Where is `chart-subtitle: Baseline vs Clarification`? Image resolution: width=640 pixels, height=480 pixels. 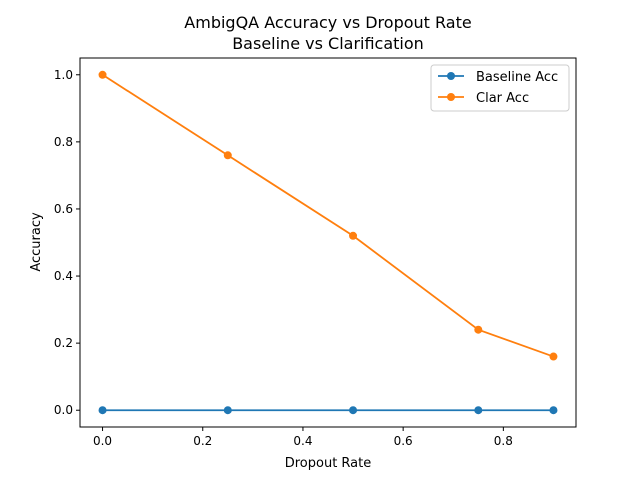 chart-subtitle: Baseline vs Clarification is located at coordinates (328, 43).